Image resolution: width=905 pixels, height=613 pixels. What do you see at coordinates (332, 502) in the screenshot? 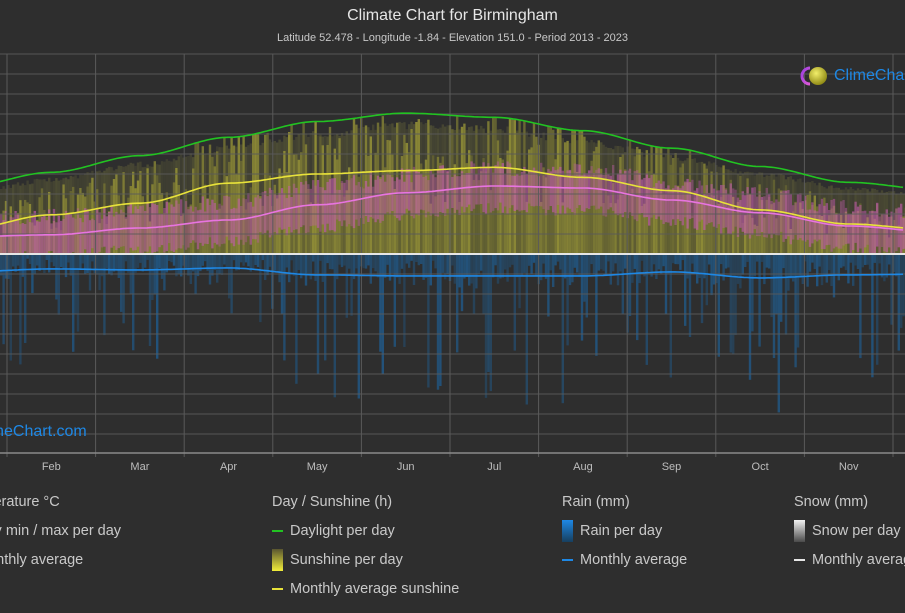
I see `legend-heading: Day / Sunshine (h)` at bounding box center [332, 502].